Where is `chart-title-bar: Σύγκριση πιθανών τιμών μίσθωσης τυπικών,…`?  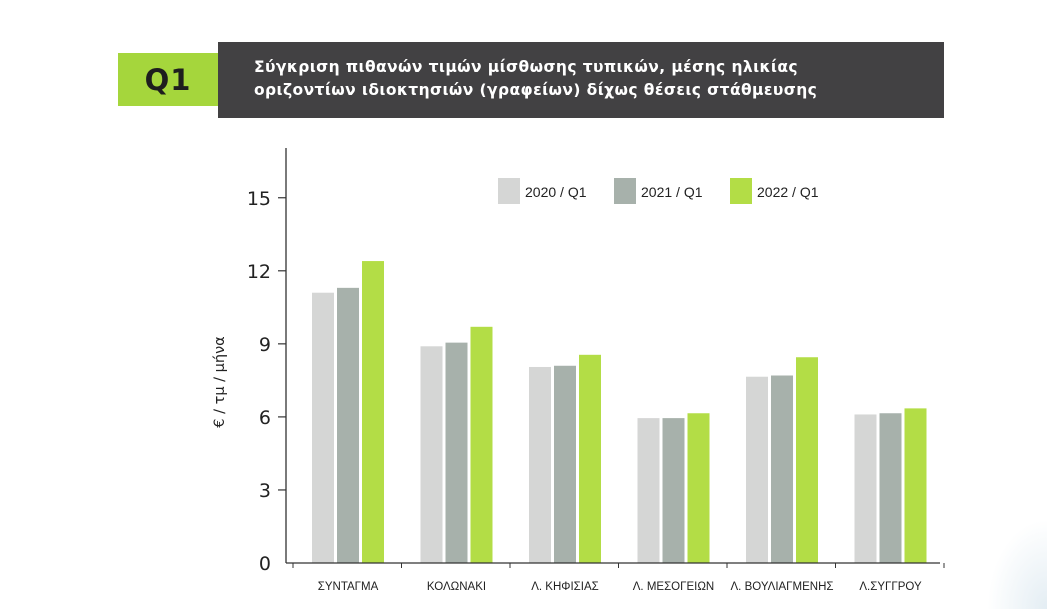 chart-title-bar: Σύγκριση πιθανών τιμών μίσθωσης τυπικών,… is located at coordinates (581, 80).